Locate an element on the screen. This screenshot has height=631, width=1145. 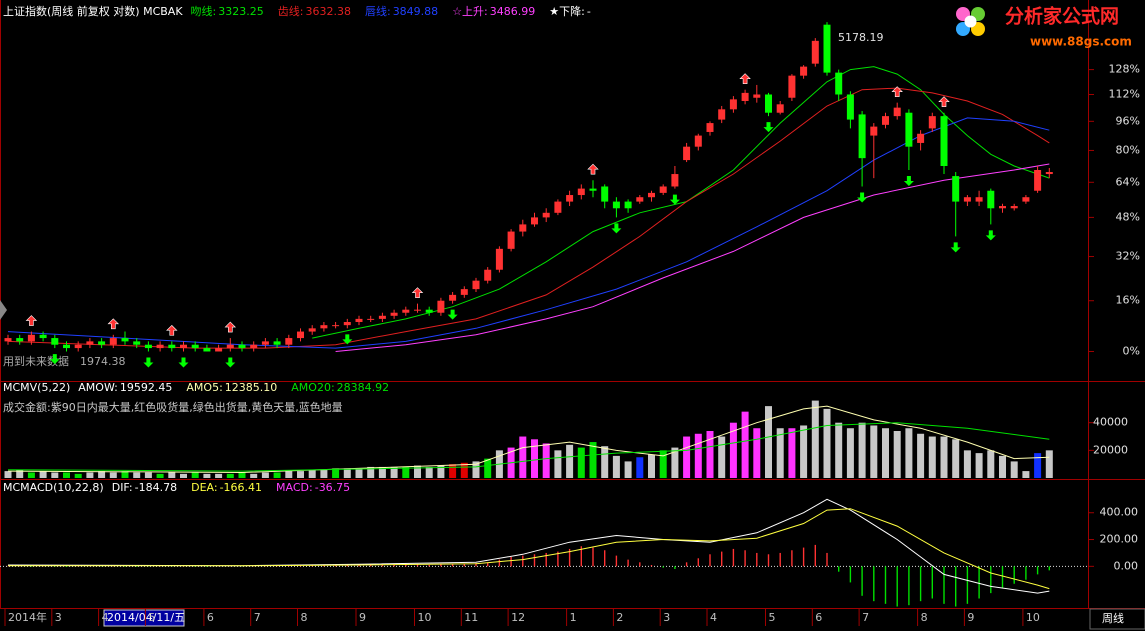
y-tick-label: 80% is located at coordinates (1128, 149).